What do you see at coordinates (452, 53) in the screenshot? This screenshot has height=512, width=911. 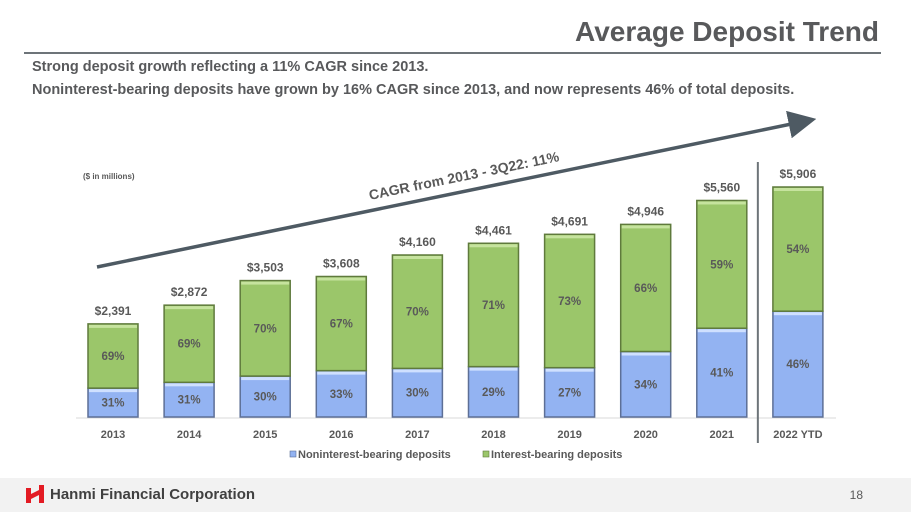 I see `title-divider` at bounding box center [452, 53].